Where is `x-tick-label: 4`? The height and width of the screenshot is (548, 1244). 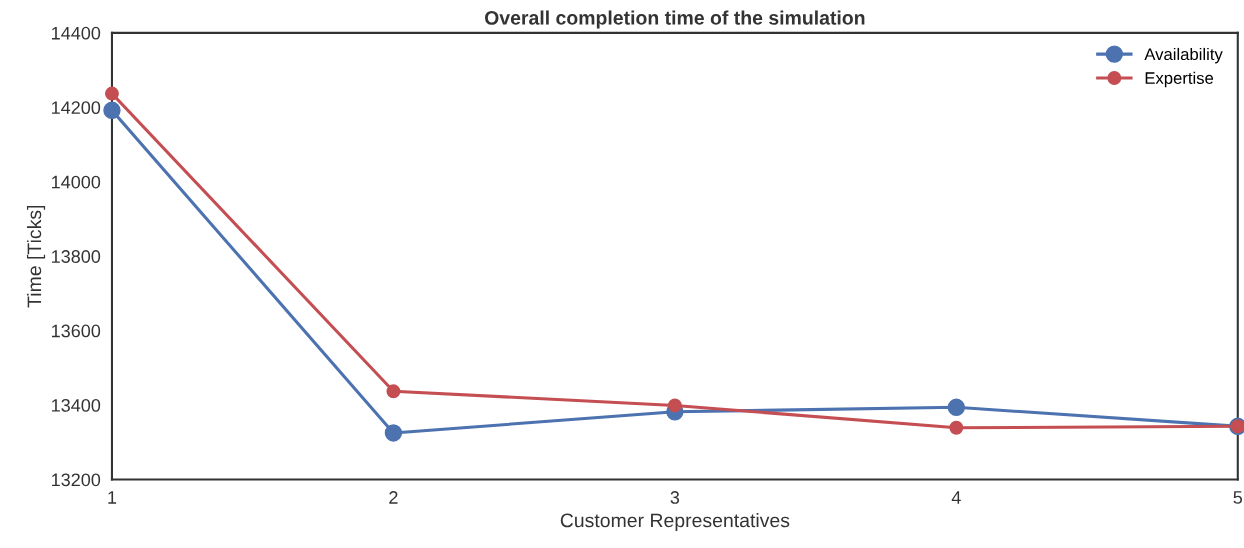 x-tick-label: 4 is located at coordinates (956, 497).